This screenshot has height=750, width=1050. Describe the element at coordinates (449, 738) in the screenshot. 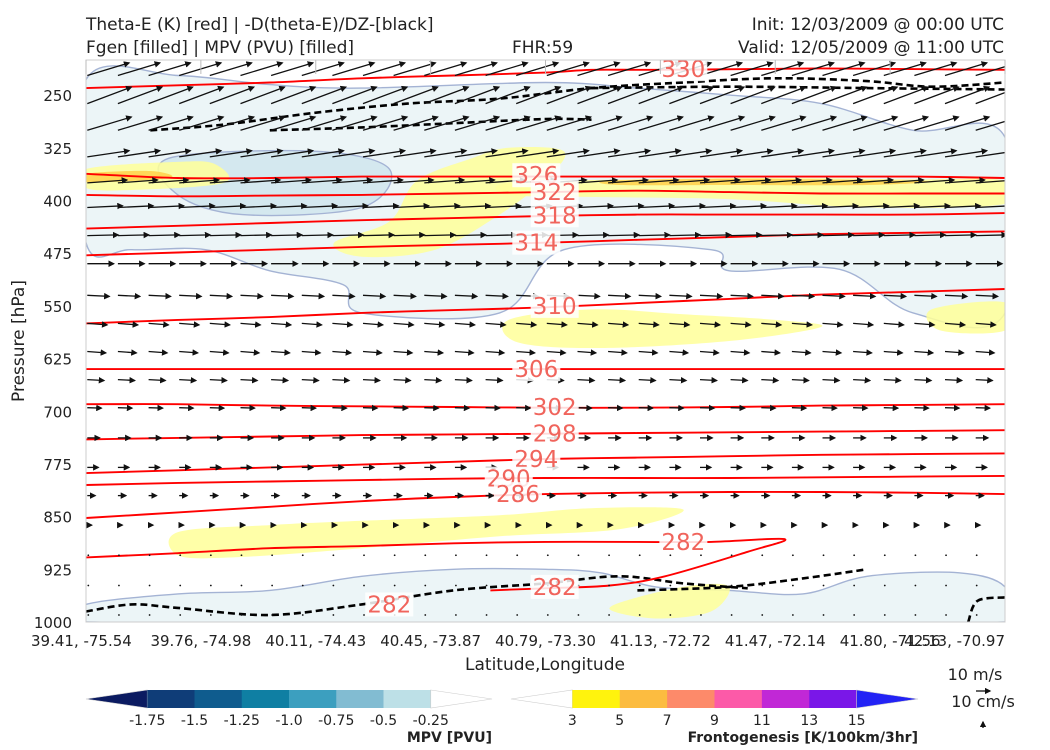

I see `colorbar-label: MPV [PVU]` at that location.